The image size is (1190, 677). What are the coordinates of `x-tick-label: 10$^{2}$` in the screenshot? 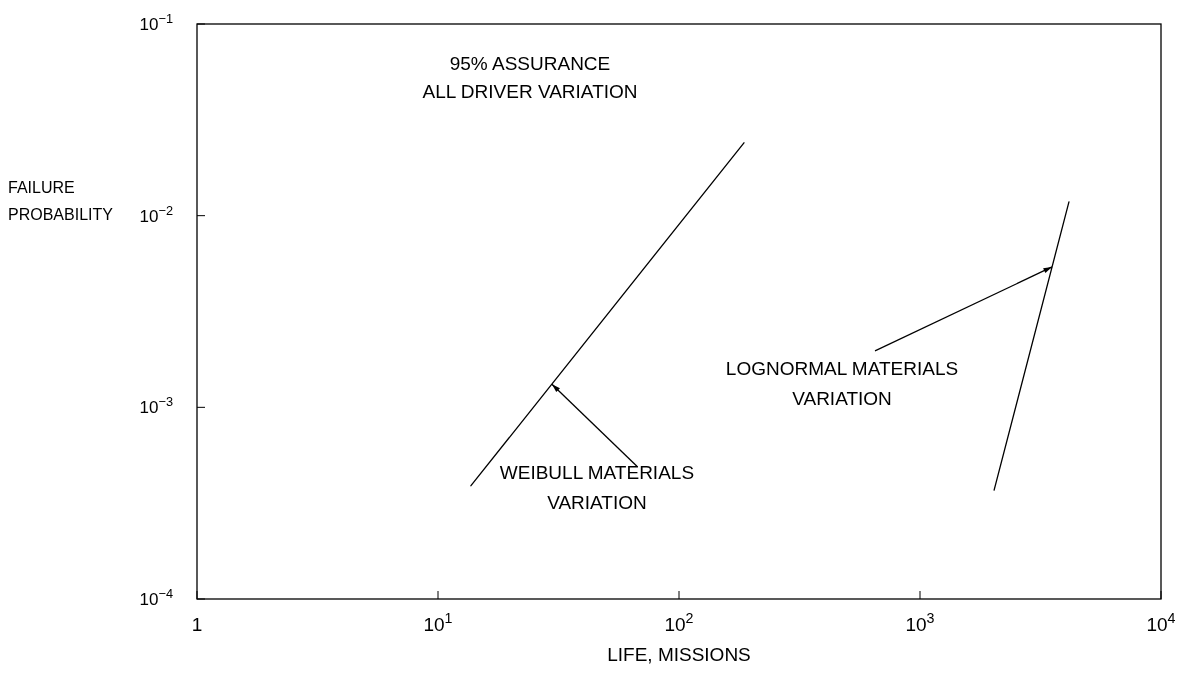 It's located at (679, 622).